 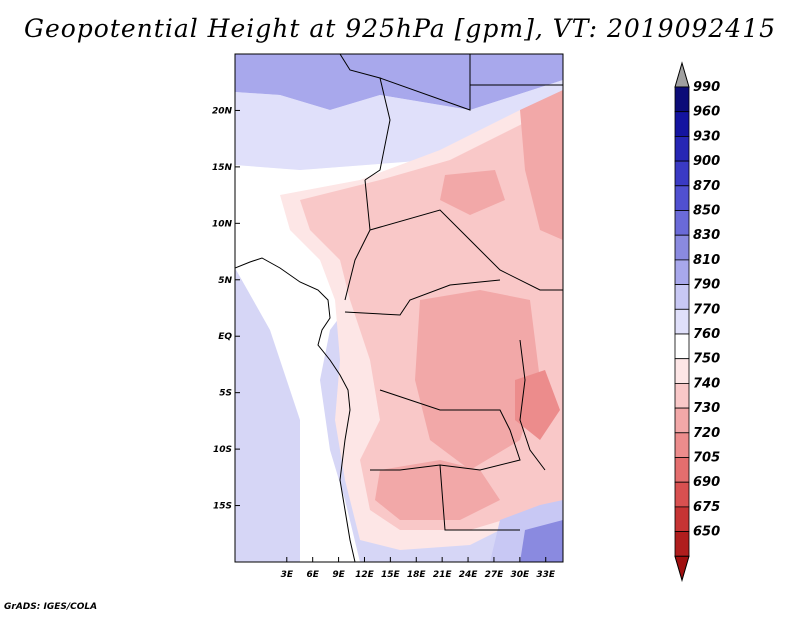 I want to click on grads-credit: GrADS: IGES/COLA, so click(x=51, y=607).